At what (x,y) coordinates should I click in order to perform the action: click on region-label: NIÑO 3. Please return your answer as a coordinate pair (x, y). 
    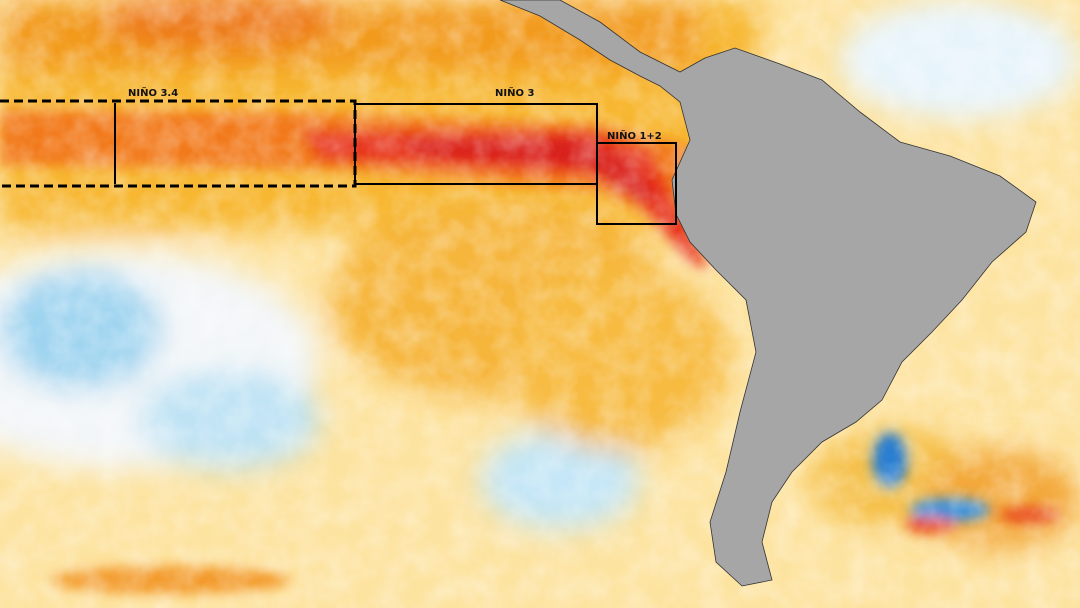
    Looking at the image, I should click on (514, 92).